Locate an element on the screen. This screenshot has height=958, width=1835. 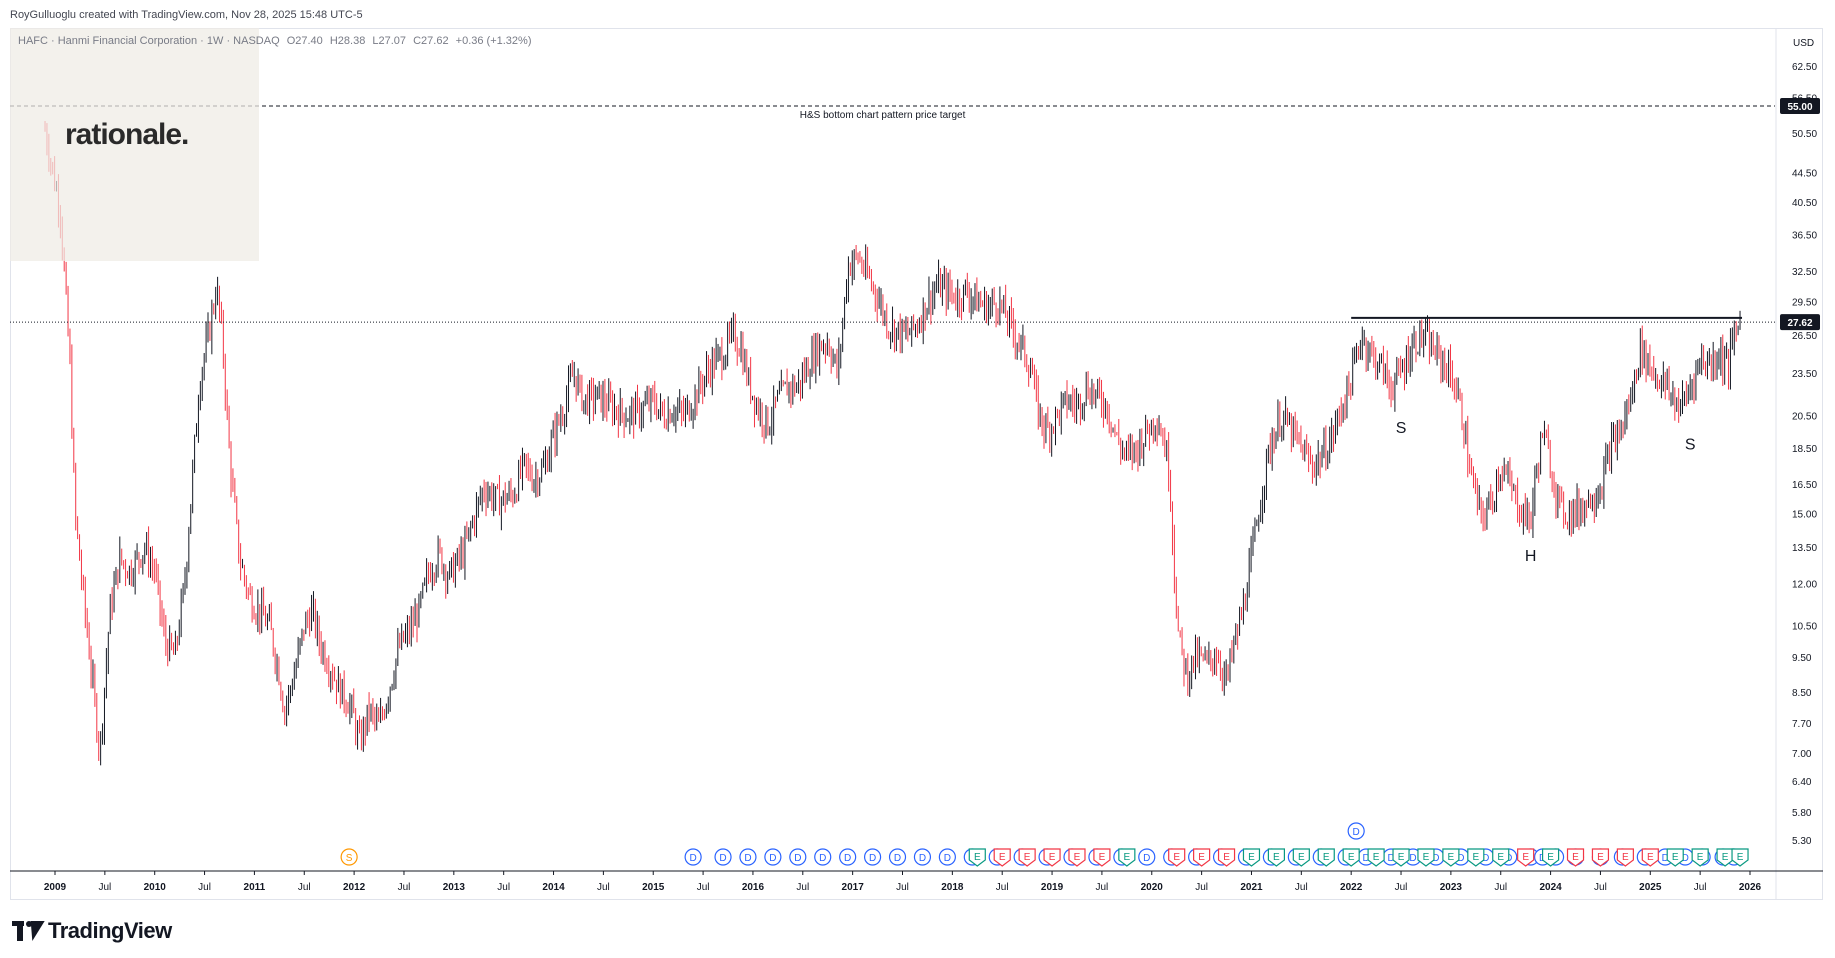
open-value: O27.40 is located at coordinates (304, 41).